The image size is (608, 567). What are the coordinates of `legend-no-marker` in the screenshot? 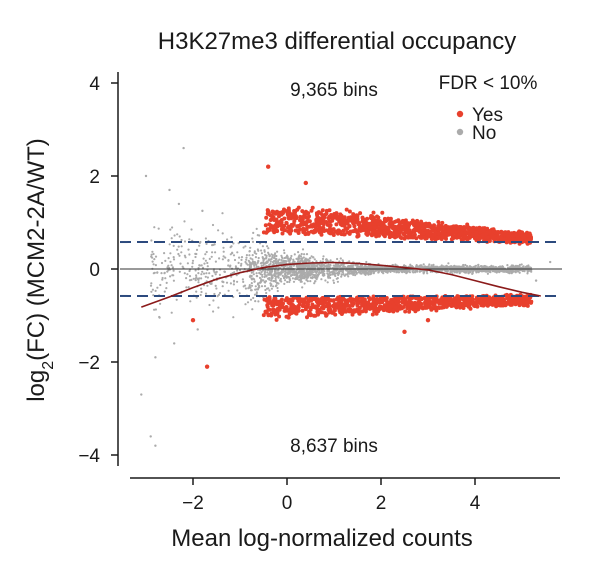 It's located at (460, 132).